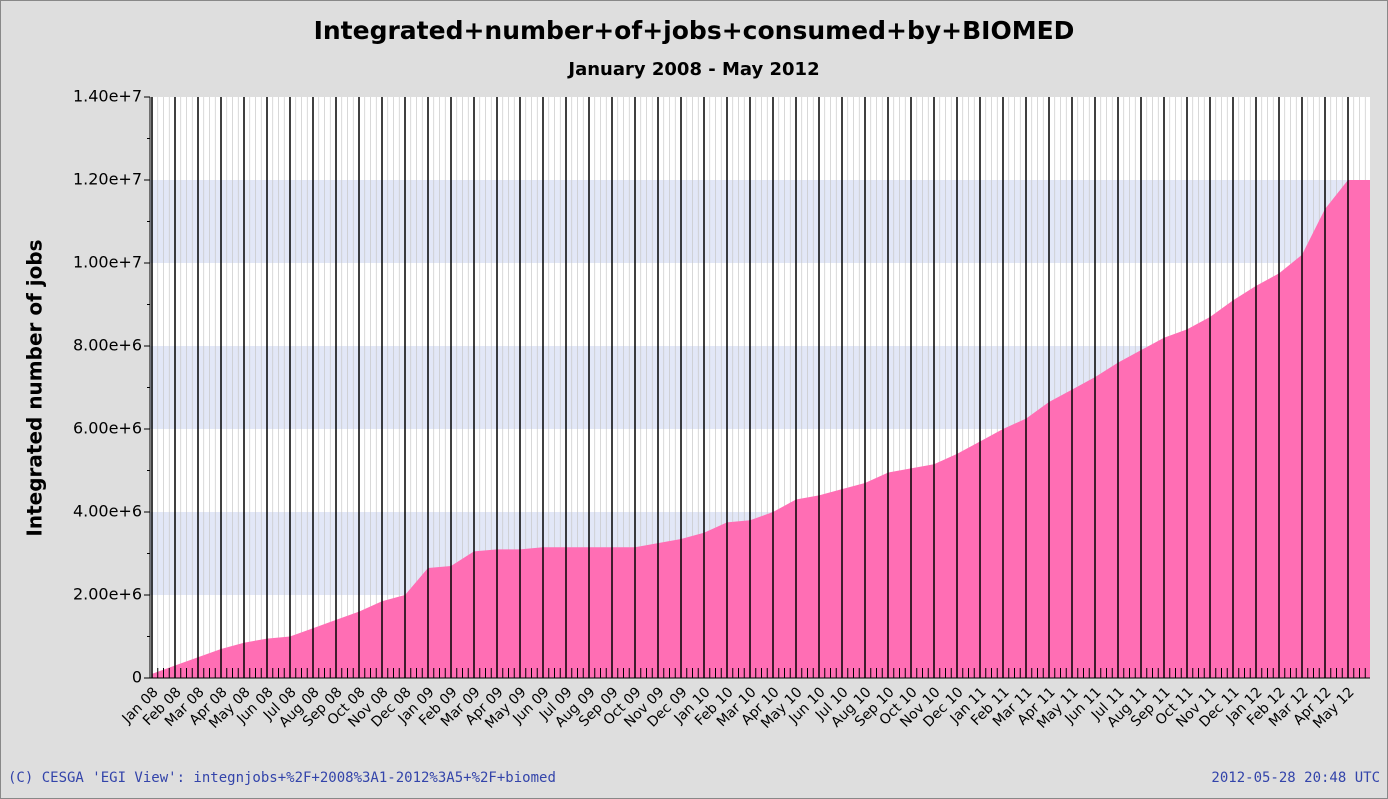 The image size is (1388, 799). Describe the element at coordinates (107, 511) in the screenshot. I see `y-tick-label: 4.00e+6` at that location.